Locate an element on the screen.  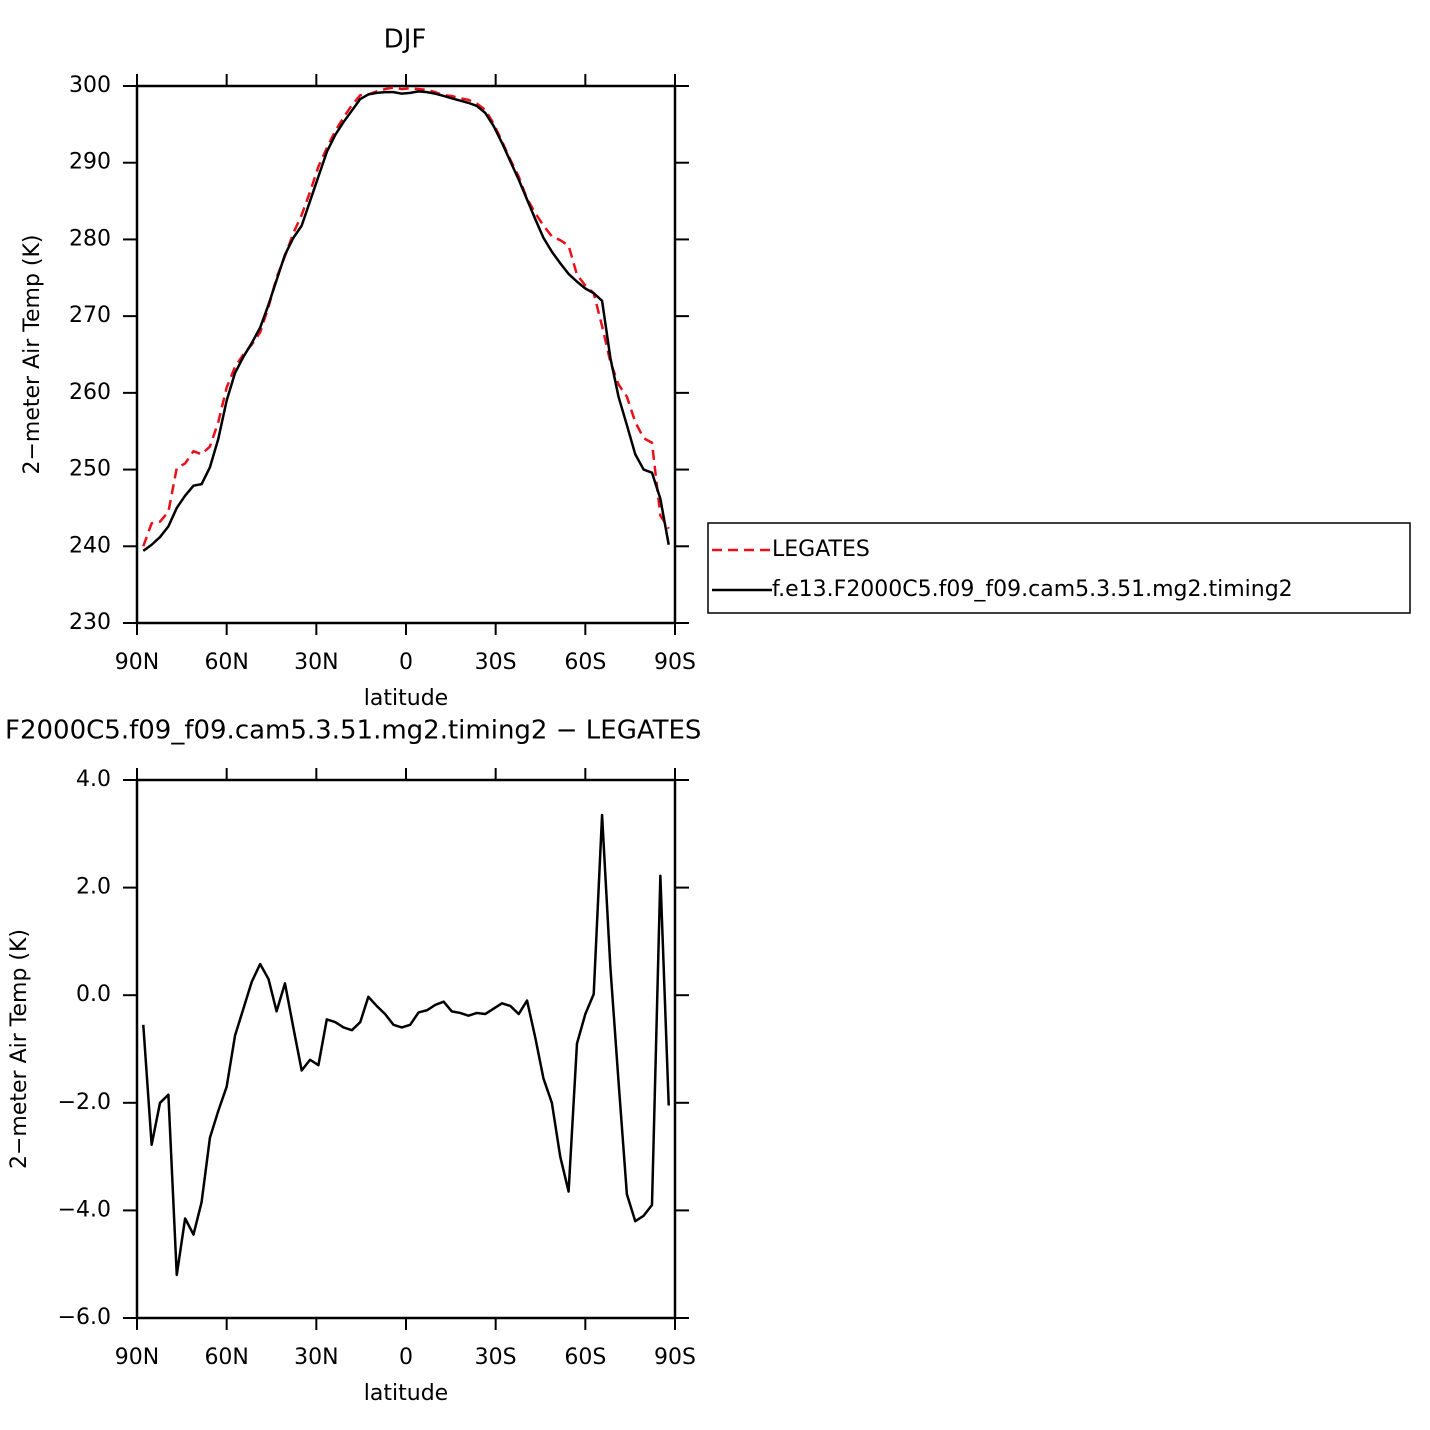
y-tick-label: 0.0 is located at coordinates (93, 994).